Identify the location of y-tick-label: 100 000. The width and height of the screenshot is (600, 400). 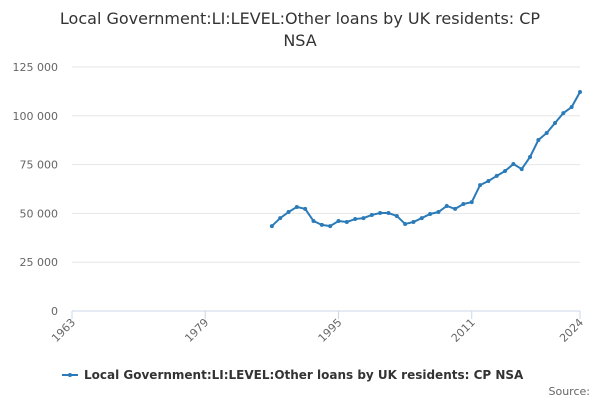
(36, 116).